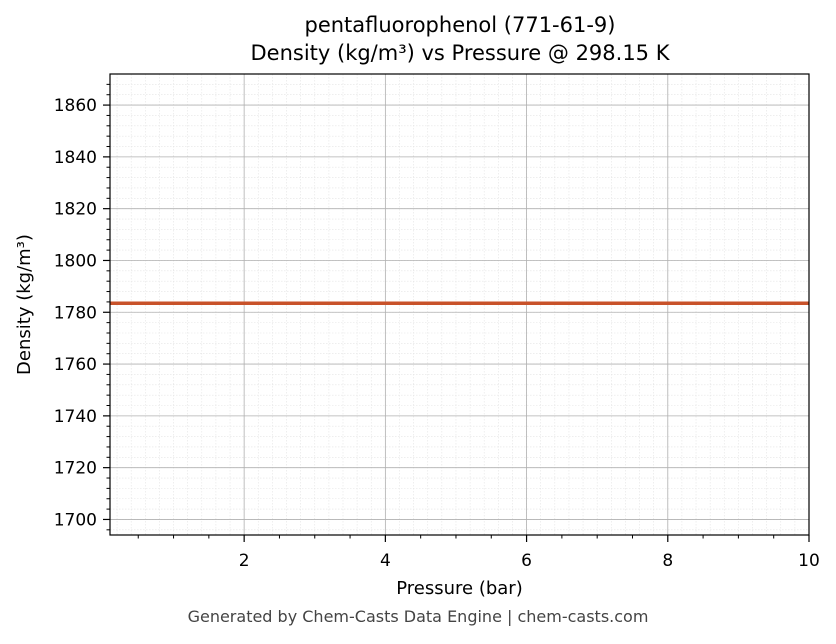 The width and height of the screenshot is (836, 644). What do you see at coordinates (526, 561) in the screenshot?
I see `x-tick-label: 6` at bounding box center [526, 561].